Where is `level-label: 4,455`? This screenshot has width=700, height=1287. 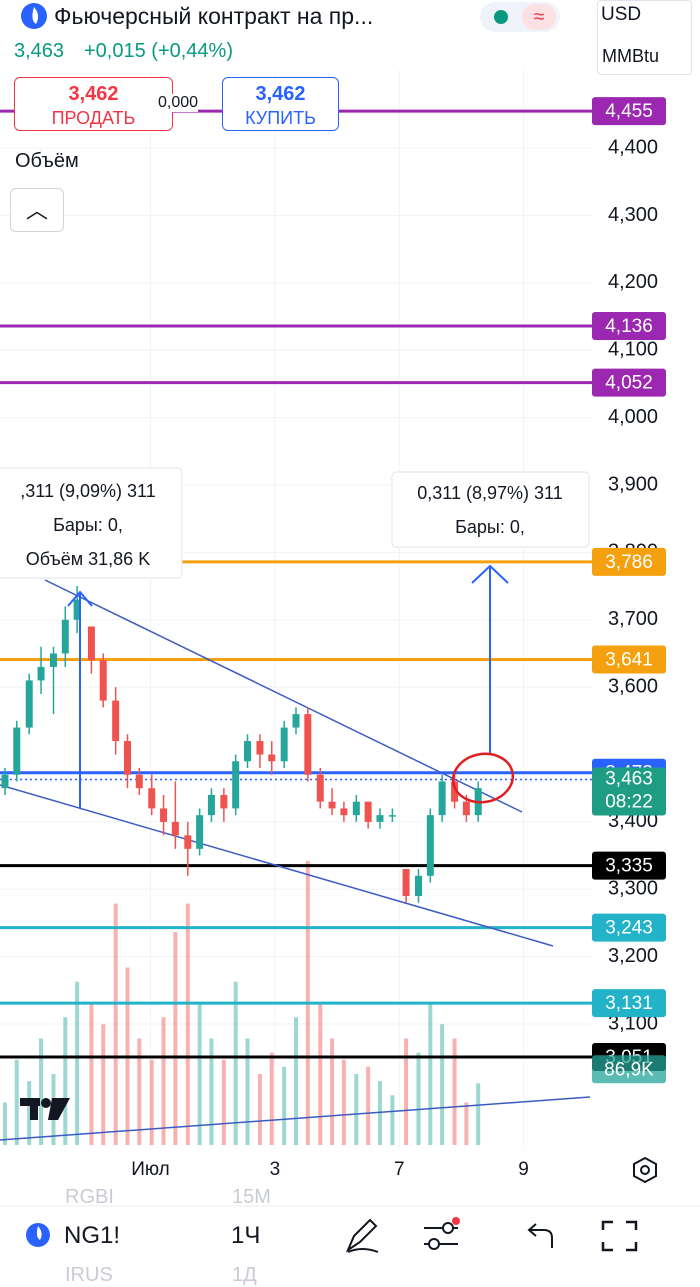 level-label: 4,455 is located at coordinates (629, 111).